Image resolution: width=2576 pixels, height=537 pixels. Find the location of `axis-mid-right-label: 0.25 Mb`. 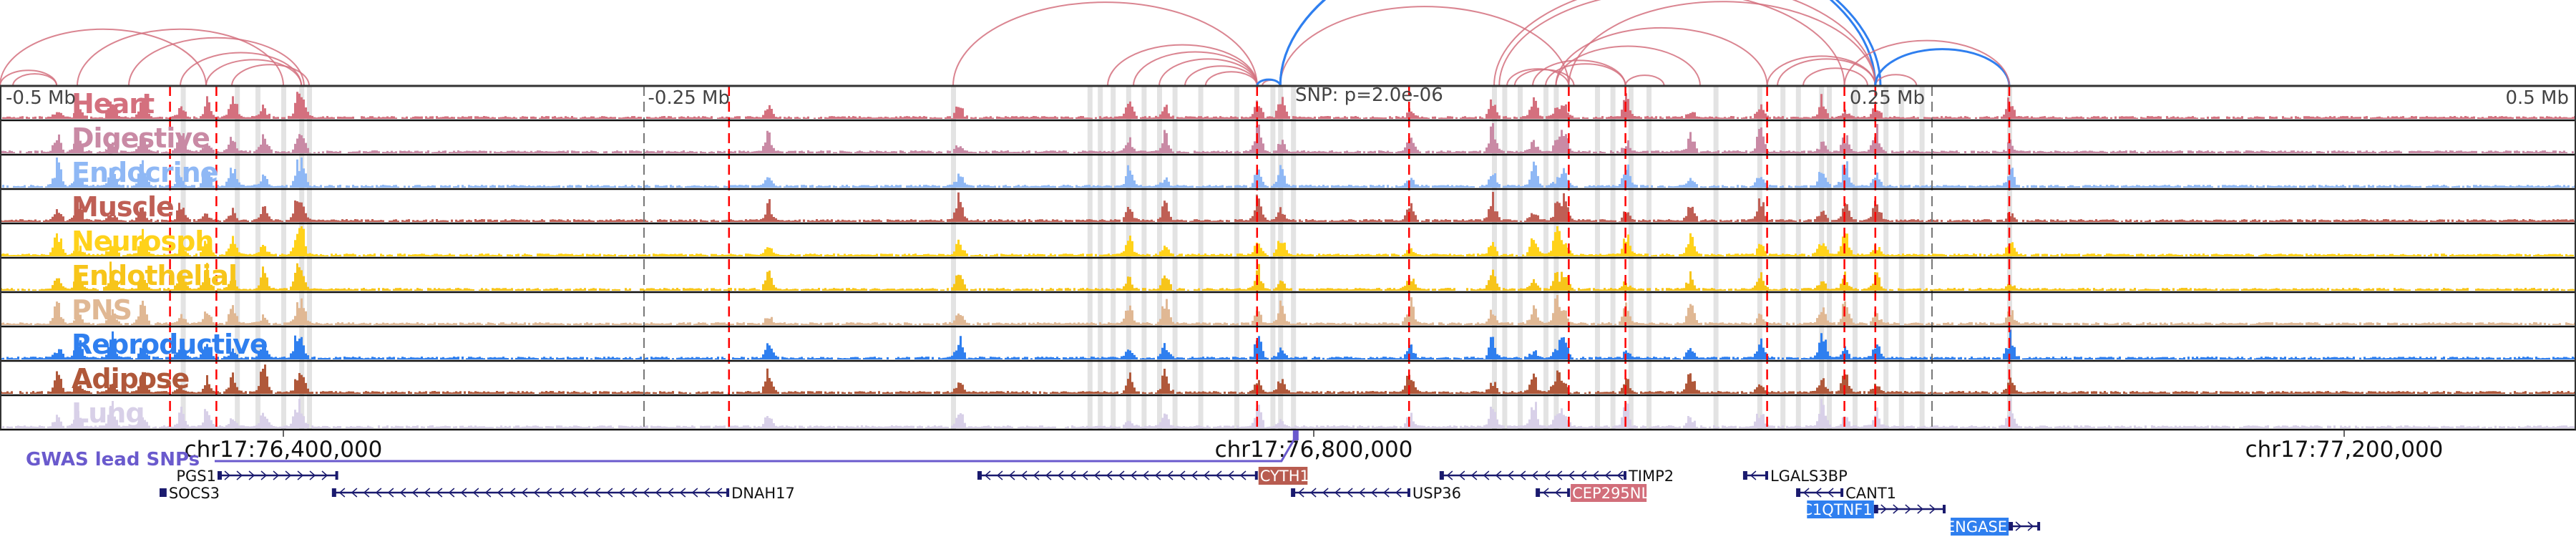

axis-mid-right-label: 0.25 Mb is located at coordinates (1887, 98).